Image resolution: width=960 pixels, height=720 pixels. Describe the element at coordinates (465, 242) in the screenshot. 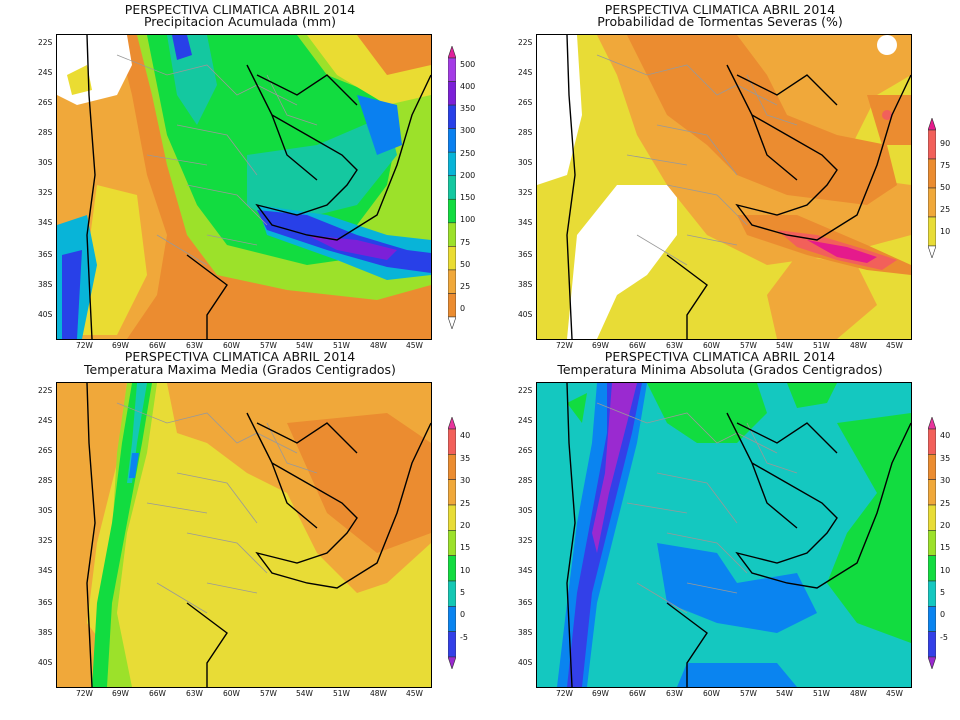

I see `colorbar-label: 75` at that location.